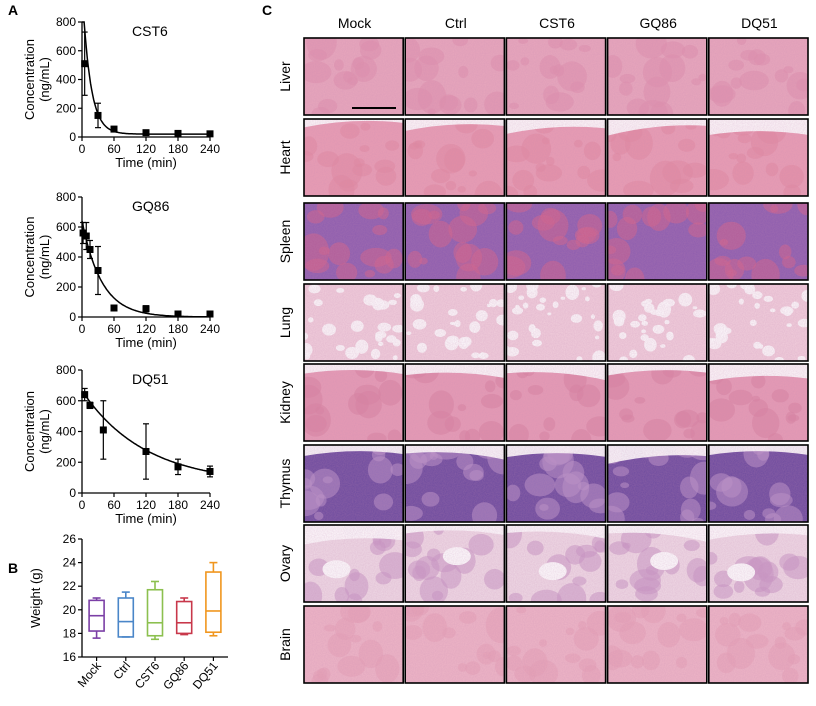 The height and width of the screenshot is (706, 816). I want to click on box-cst6, so click(155, 612).